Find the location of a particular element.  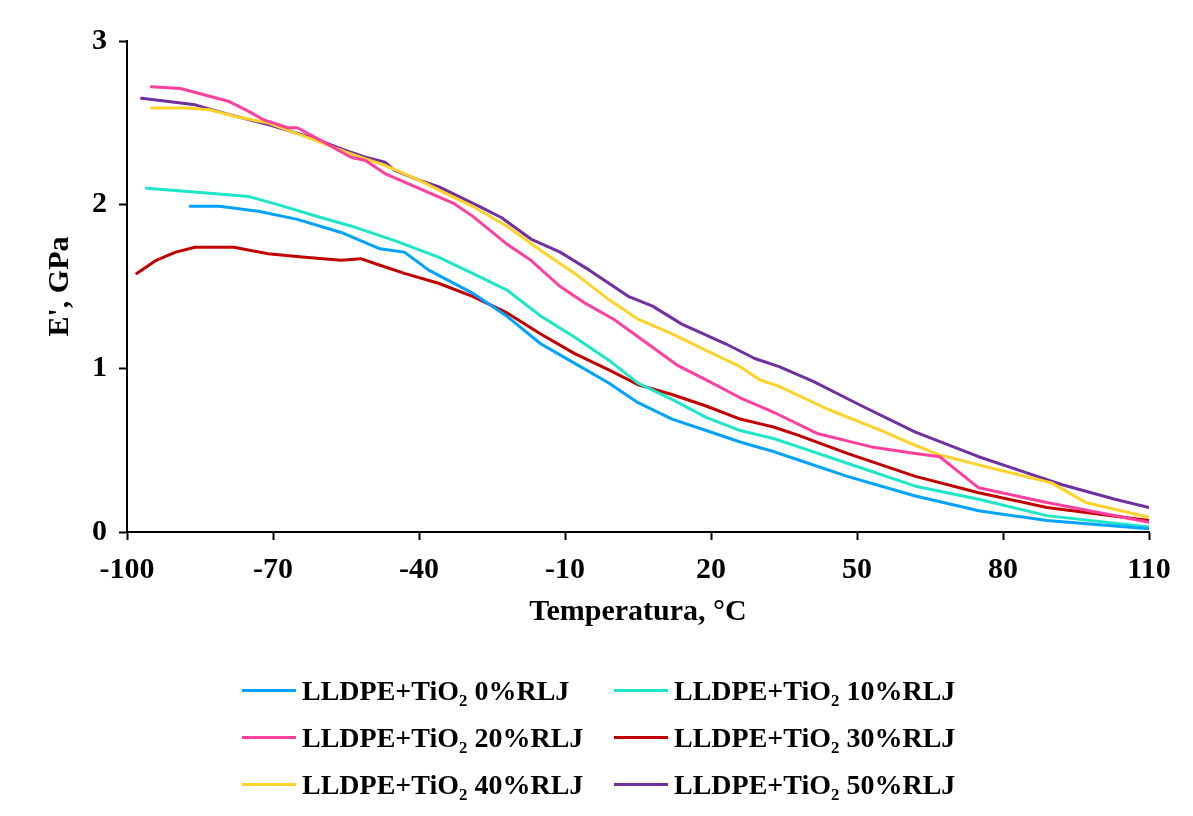

x-tick-label: -10 is located at coordinates (565, 567).